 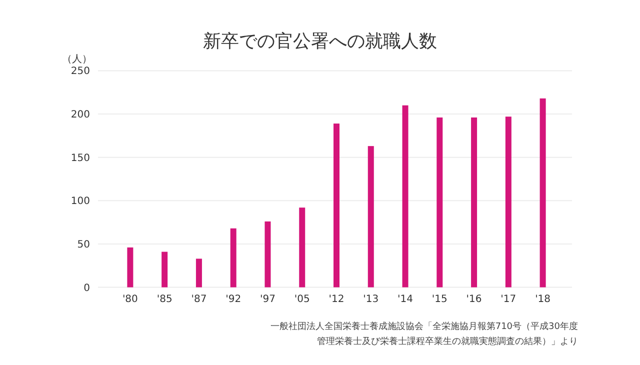 What do you see at coordinates (268, 299) in the screenshot?
I see `x-tick-label: '97` at bounding box center [268, 299].